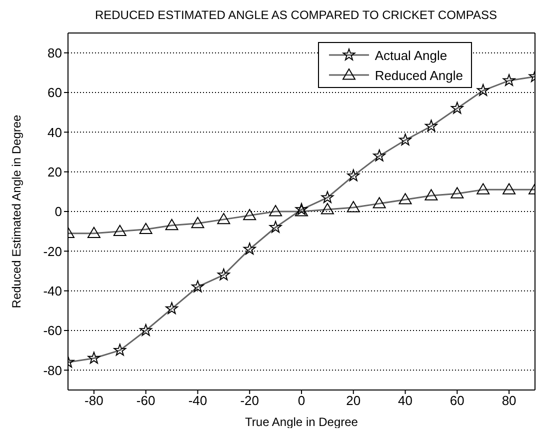 This screenshot has height=440, width=544. Describe the element at coordinates (52, 370) in the screenshot. I see `y-tick-label: -80` at that location.